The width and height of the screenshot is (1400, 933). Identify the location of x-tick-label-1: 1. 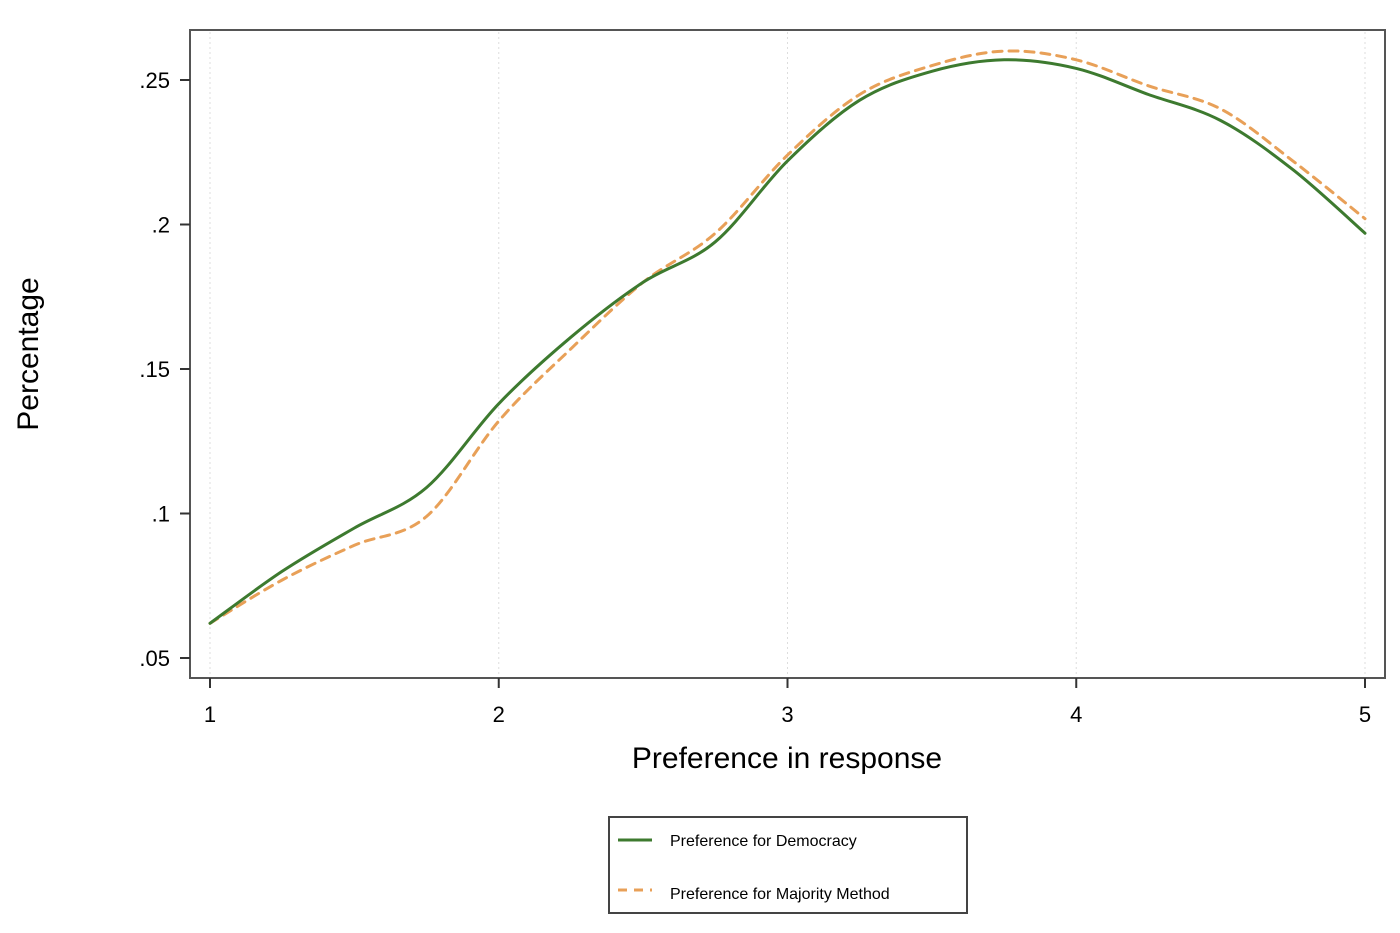
(210, 714).